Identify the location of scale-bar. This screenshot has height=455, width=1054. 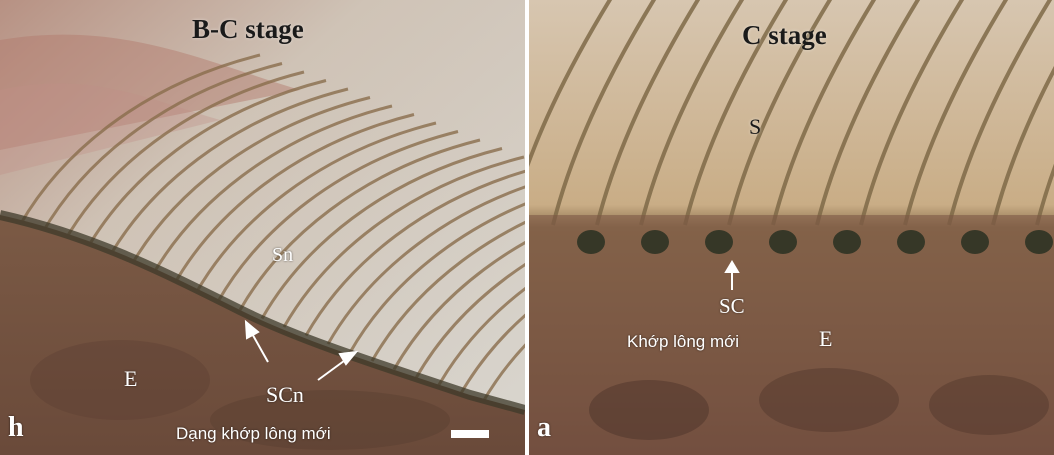
(470, 434).